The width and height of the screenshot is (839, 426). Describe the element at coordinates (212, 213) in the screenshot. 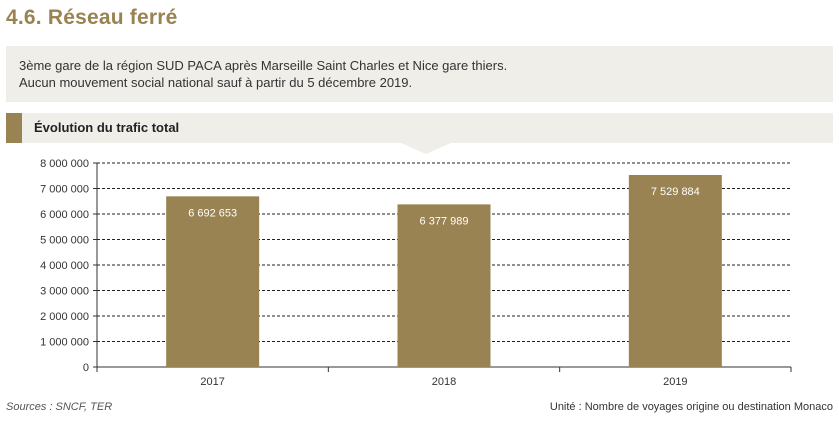

I see `bar-value-label: 6 692 653` at that location.